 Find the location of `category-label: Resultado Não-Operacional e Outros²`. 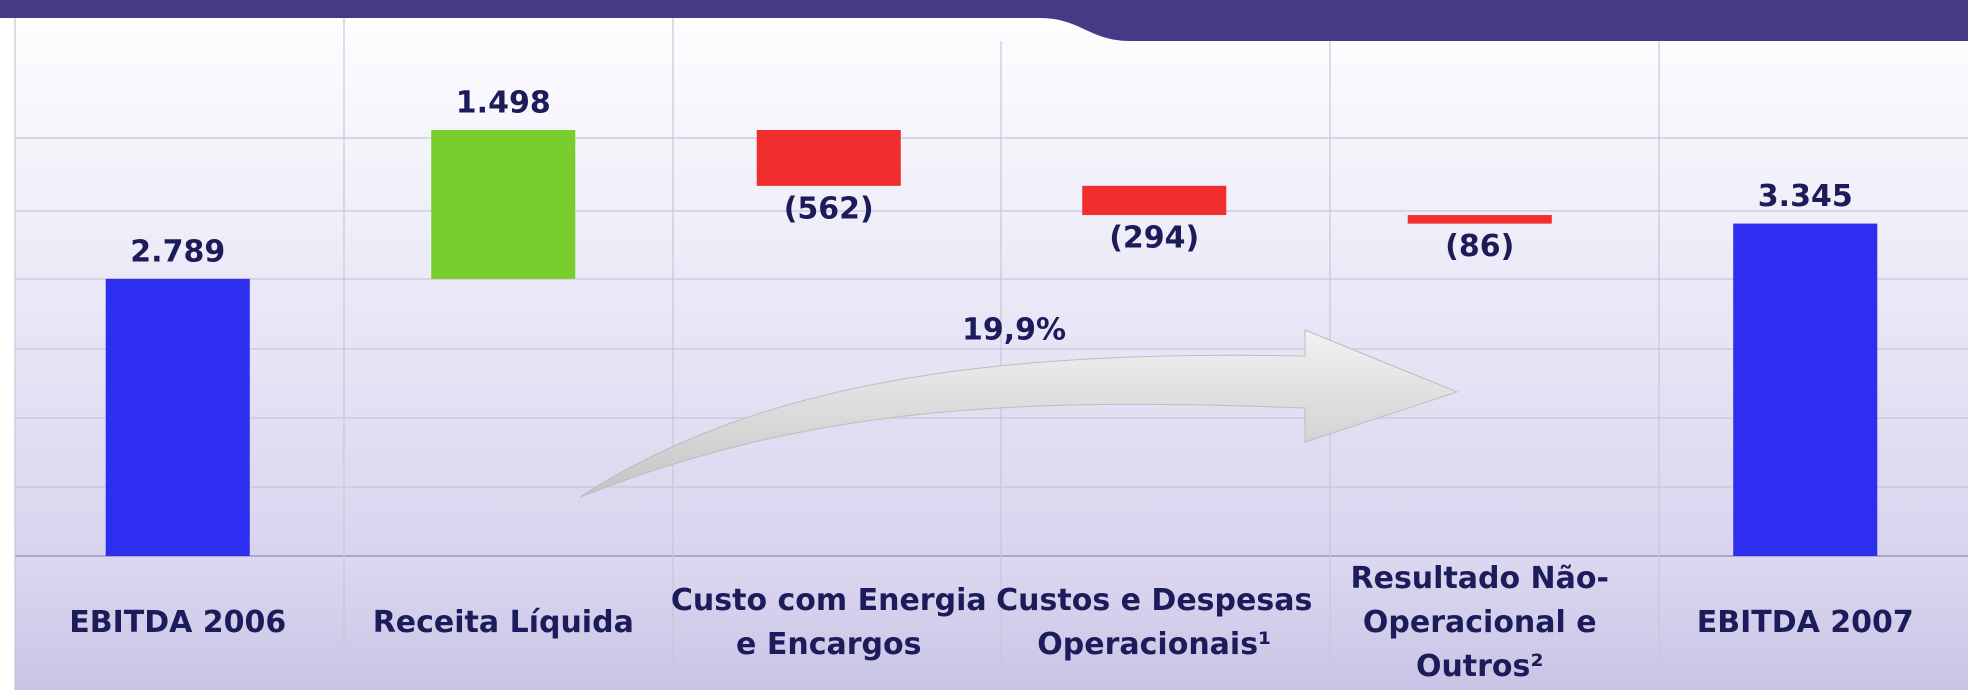

category-label: Resultado Não-Operacional e Outros² is located at coordinates (1479, 622).